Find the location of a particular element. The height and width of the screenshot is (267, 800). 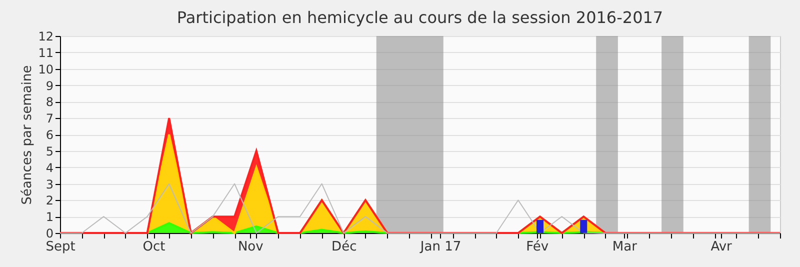

x-tick-label: Fév is located at coordinates (537, 247).